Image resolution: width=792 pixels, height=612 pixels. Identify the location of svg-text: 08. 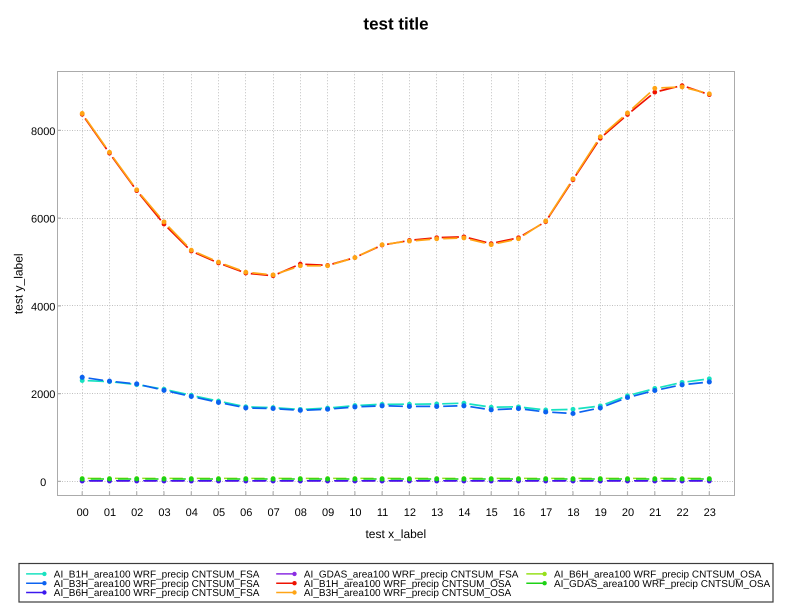
(301, 513).